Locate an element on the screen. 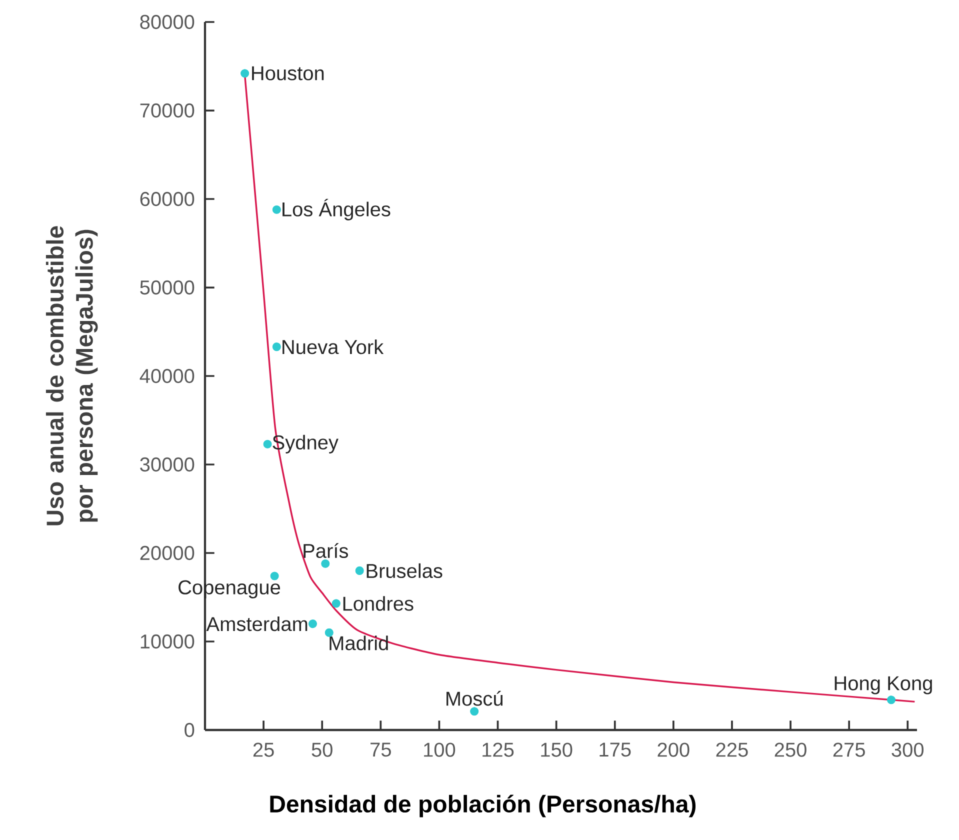 Image resolution: width=959 pixels, height=840 pixels. annotation: Los Ángeles is located at coordinates (336, 209).